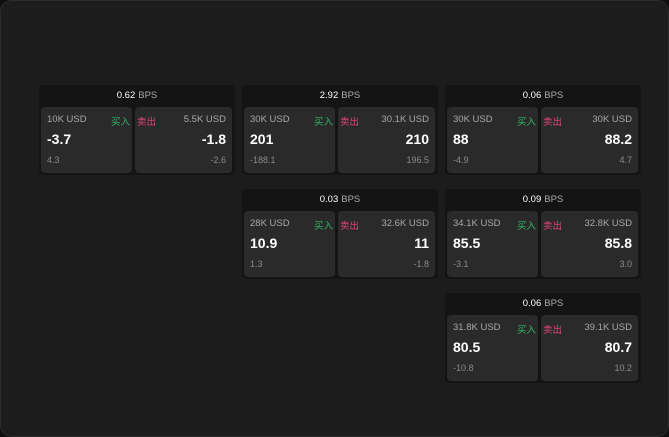  What do you see at coordinates (204, 119) in the screenshot?
I see `sell-size: 5.5K USD` at bounding box center [204, 119].